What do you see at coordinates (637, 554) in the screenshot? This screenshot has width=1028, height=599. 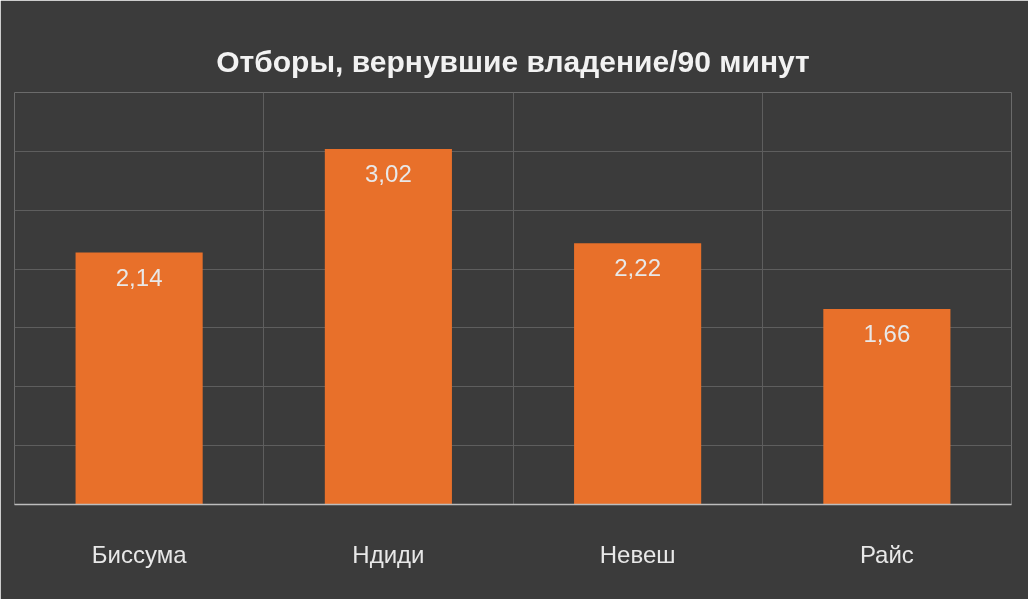 I see `x-tick-label: Невеш` at bounding box center [637, 554].